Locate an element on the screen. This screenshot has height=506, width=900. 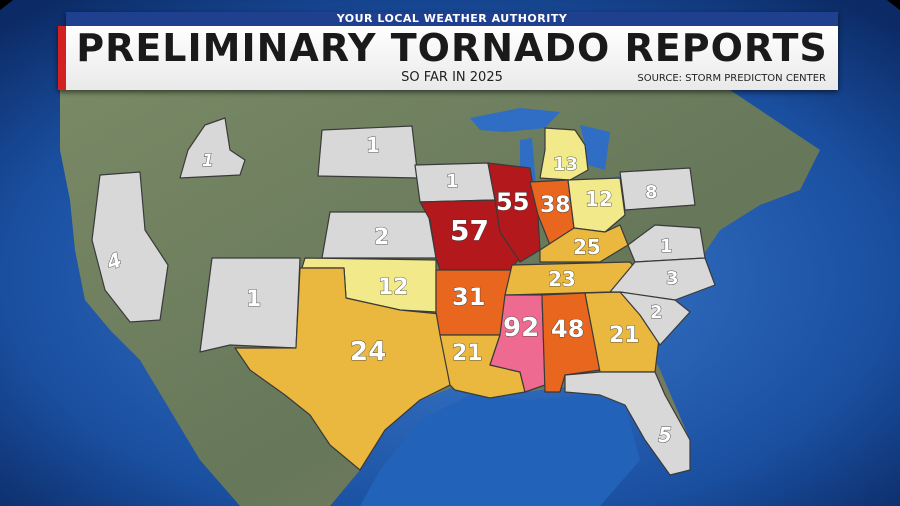
state-illinois is located at coordinates (514, 212).